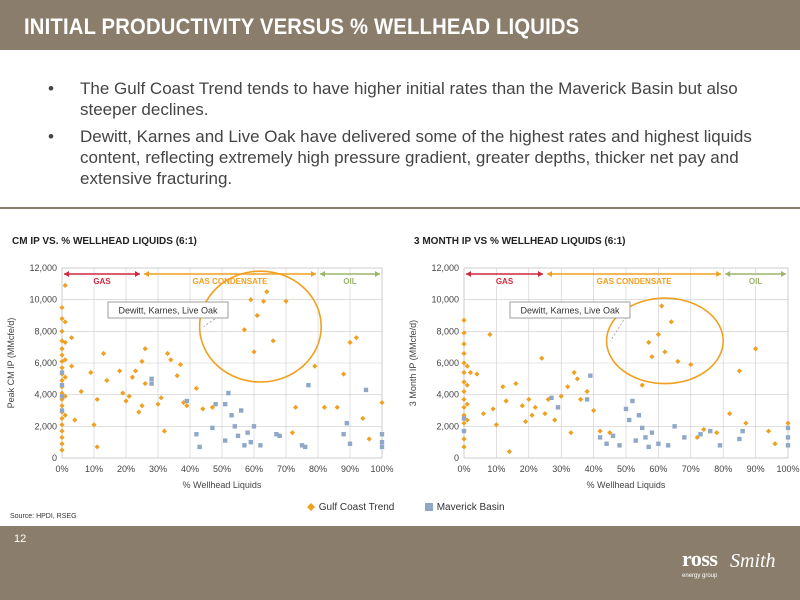  Describe the element at coordinates (463, 469) in the screenshot. I see `x-tick-label: 0%` at that location.